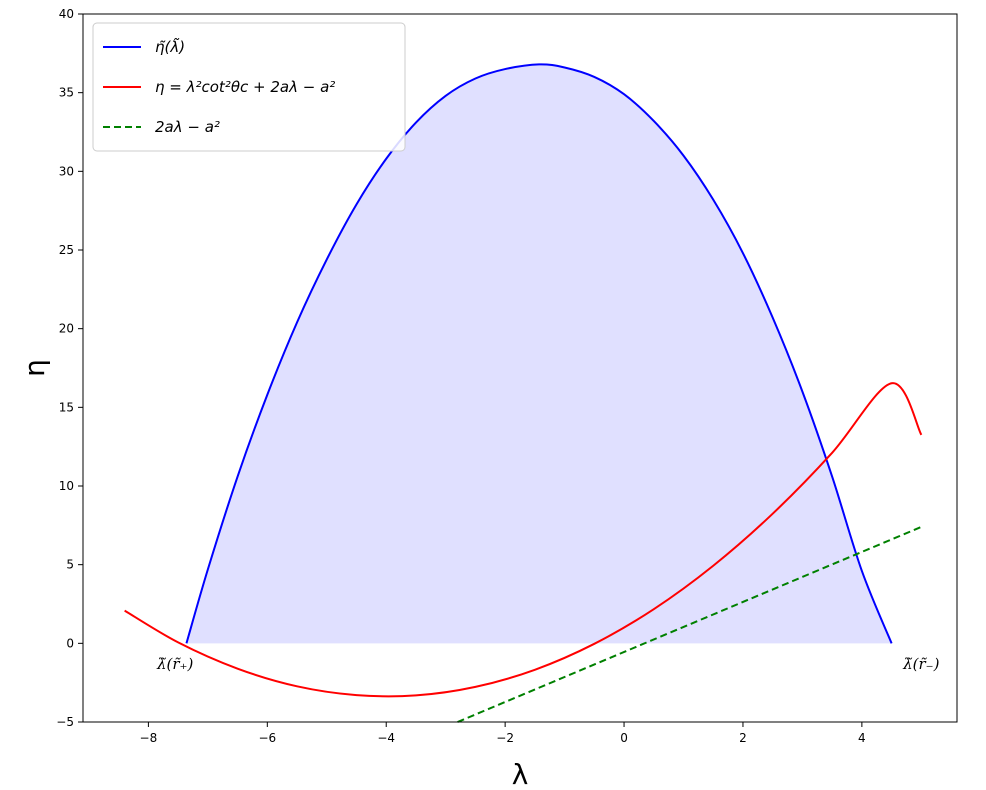 The width and height of the screenshot is (986, 790). I want to click on x-tick-label: 0, so click(624, 738).